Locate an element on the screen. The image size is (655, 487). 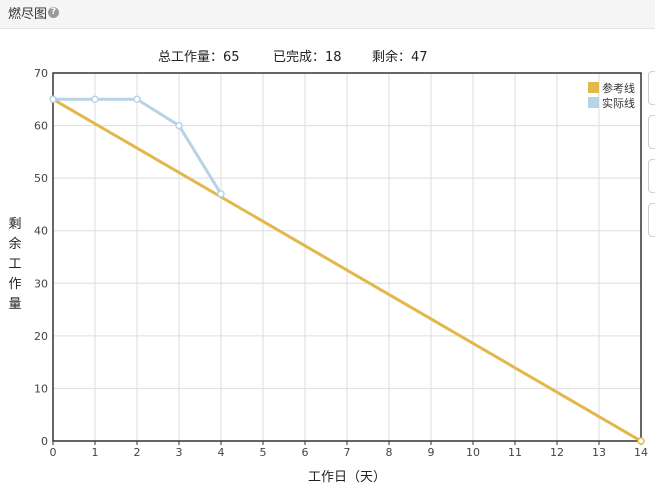
x-tick-label: 0 is located at coordinates (53, 452).